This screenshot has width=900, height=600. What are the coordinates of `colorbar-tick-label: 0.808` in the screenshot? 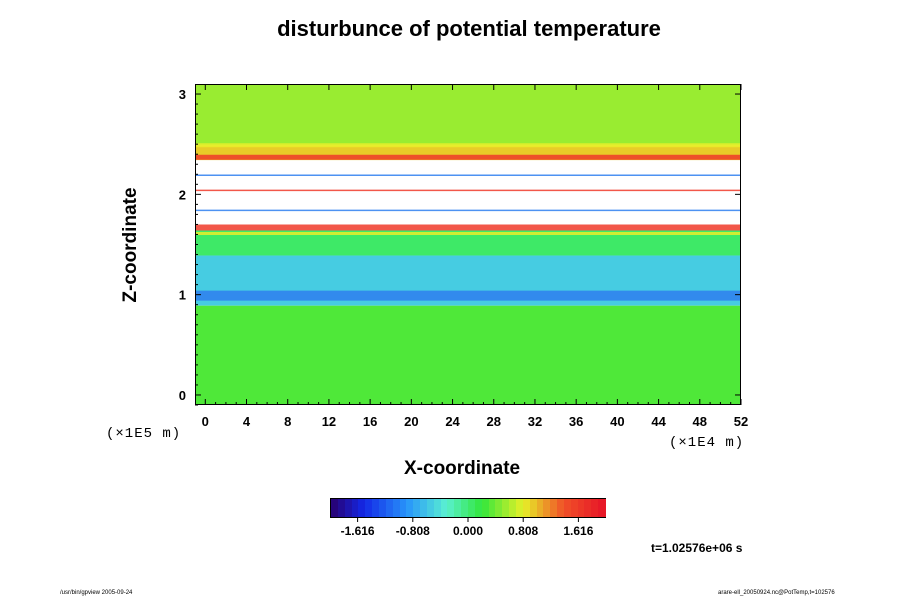 It's located at (523, 531).